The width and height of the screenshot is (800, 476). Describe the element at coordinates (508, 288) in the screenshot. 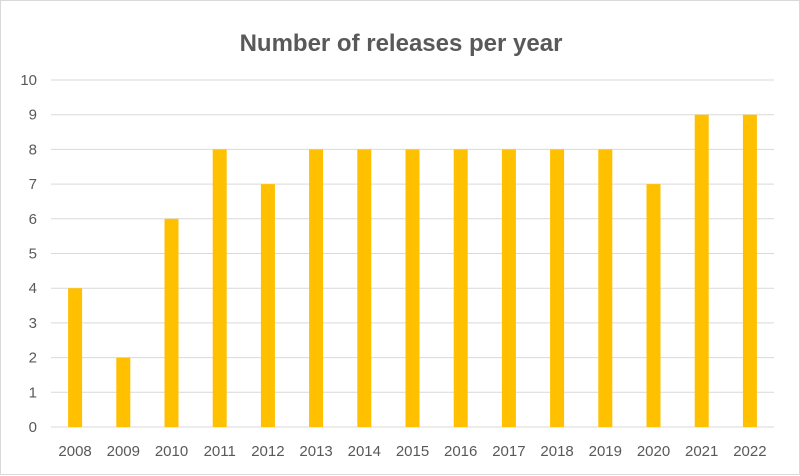

I see `bar-2017` at that location.